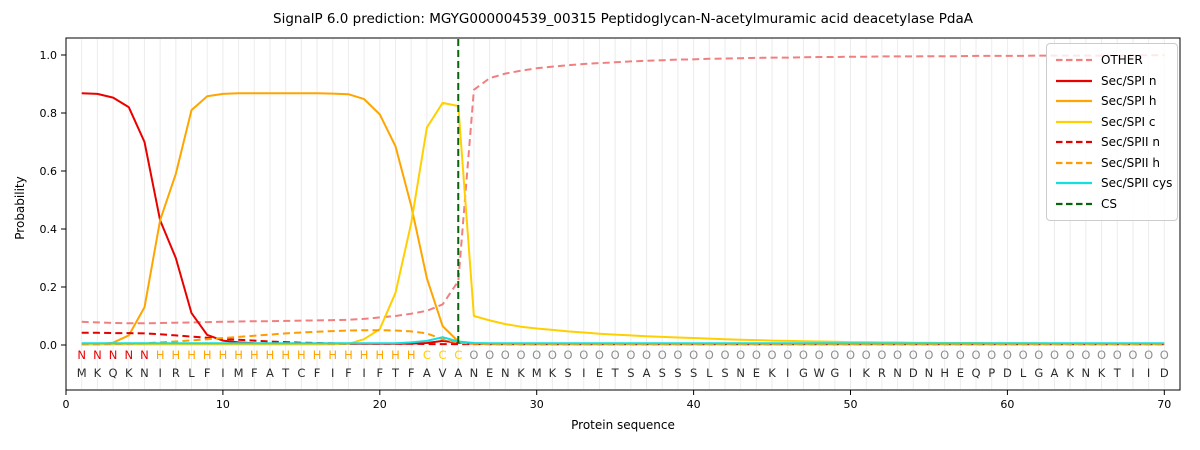  What do you see at coordinates (49, 345) in the screenshot?
I see `y-tick-label: 0.0` at bounding box center [49, 345].